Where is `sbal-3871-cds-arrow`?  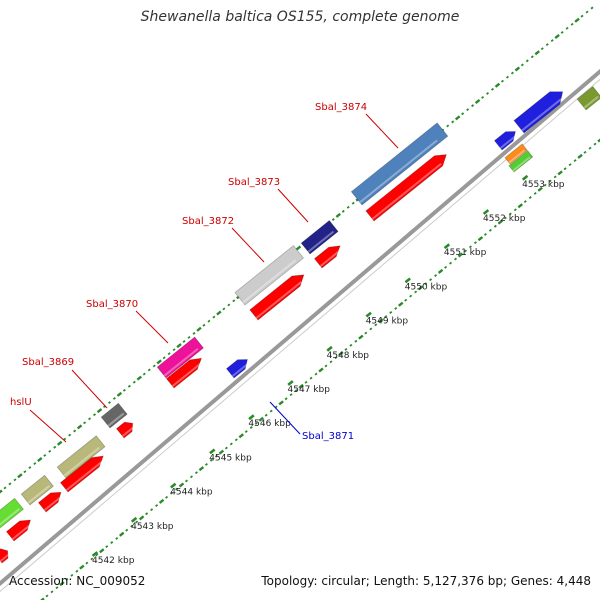 sbal-3871-cds-arrow is located at coordinates (237, 369).